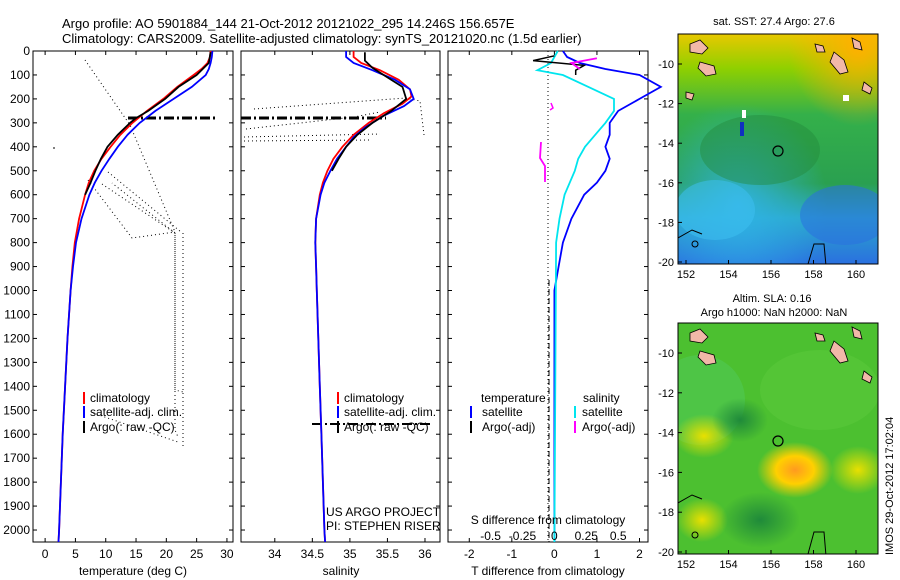  Describe the element at coordinates (106, 554) in the screenshot. I see `x-tick-label: 10` at that location.